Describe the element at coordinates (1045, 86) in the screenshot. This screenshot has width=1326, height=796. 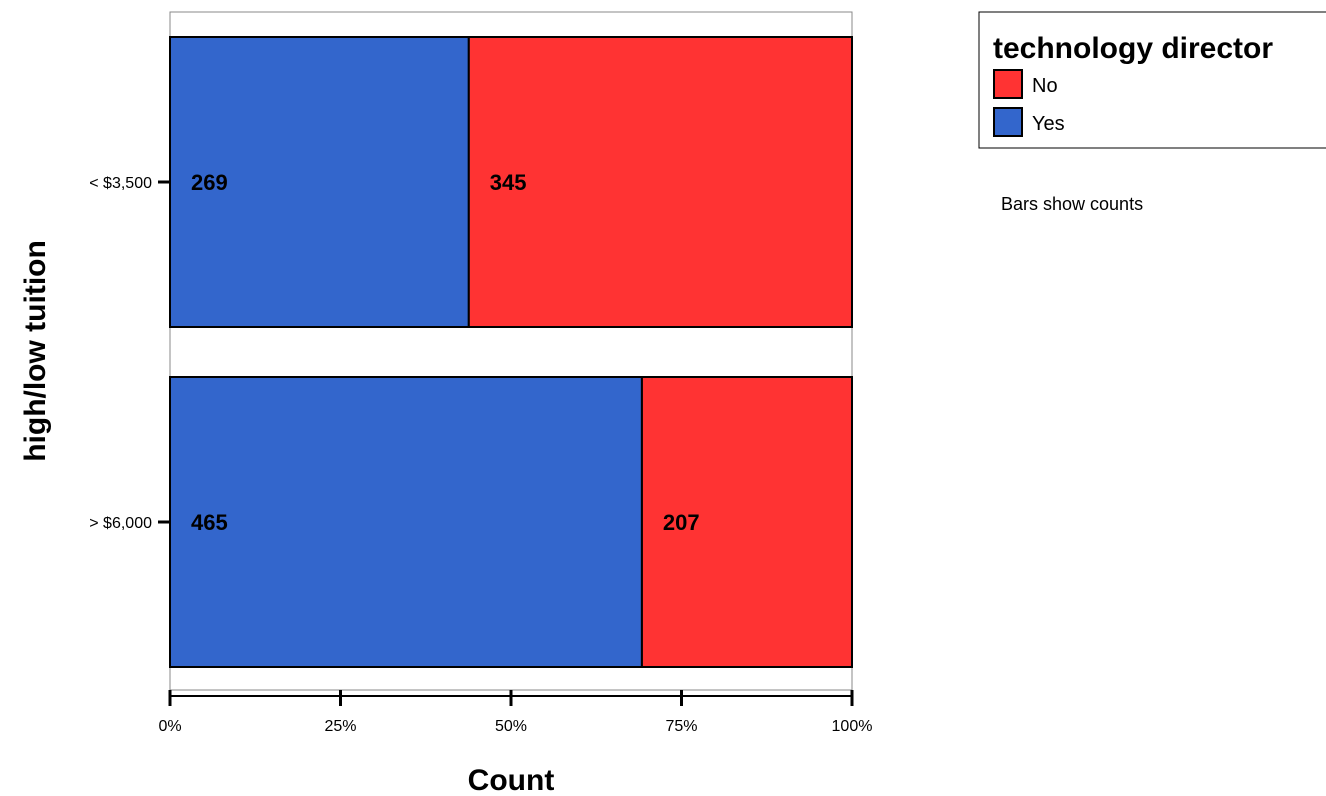
I see `legend-label-no: No` at that location.